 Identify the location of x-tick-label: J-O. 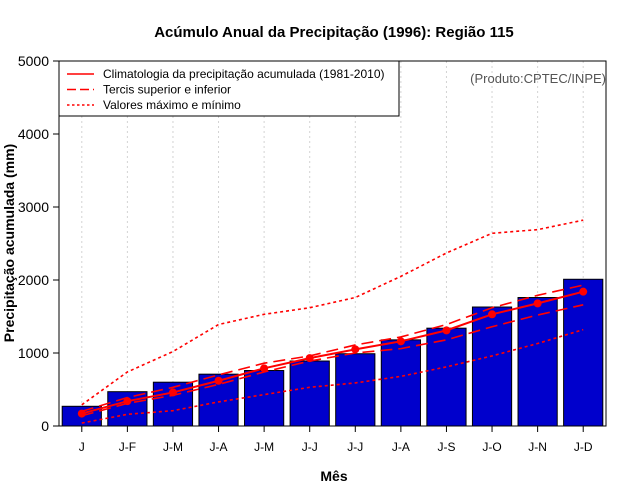
(491, 447).